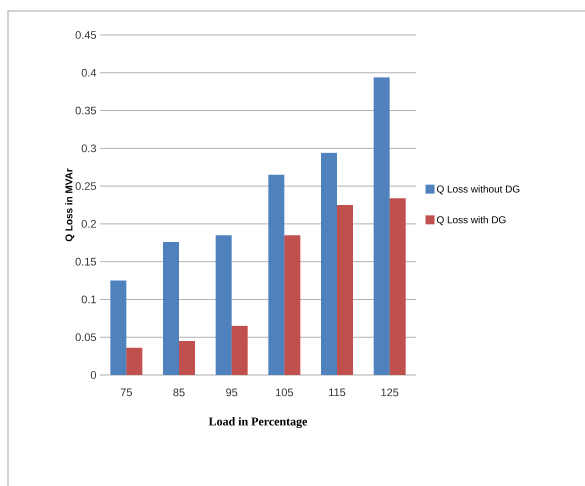 Image resolution: width=585 pixels, height=486 pixels. I want to click on x-tick-label: 125, so click(389, 392).